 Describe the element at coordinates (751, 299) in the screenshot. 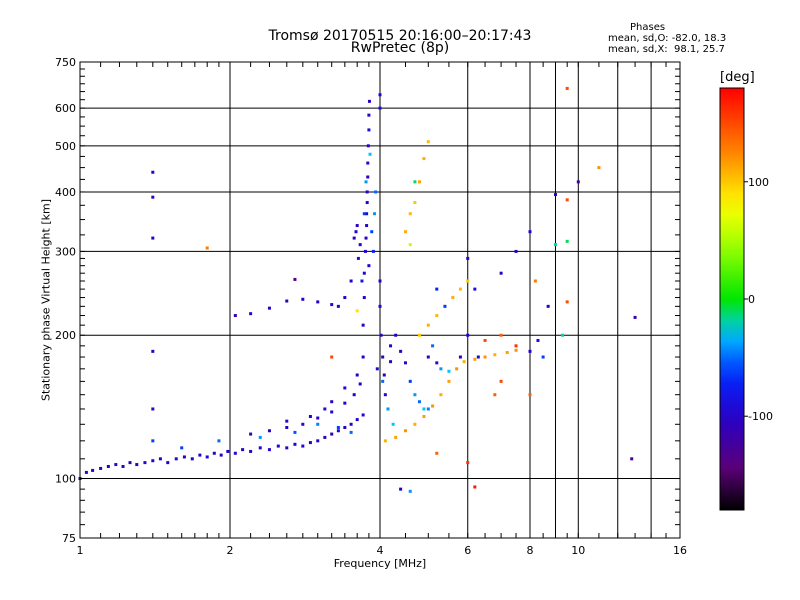

I see `colorbar-tick-label: 0` at that location.